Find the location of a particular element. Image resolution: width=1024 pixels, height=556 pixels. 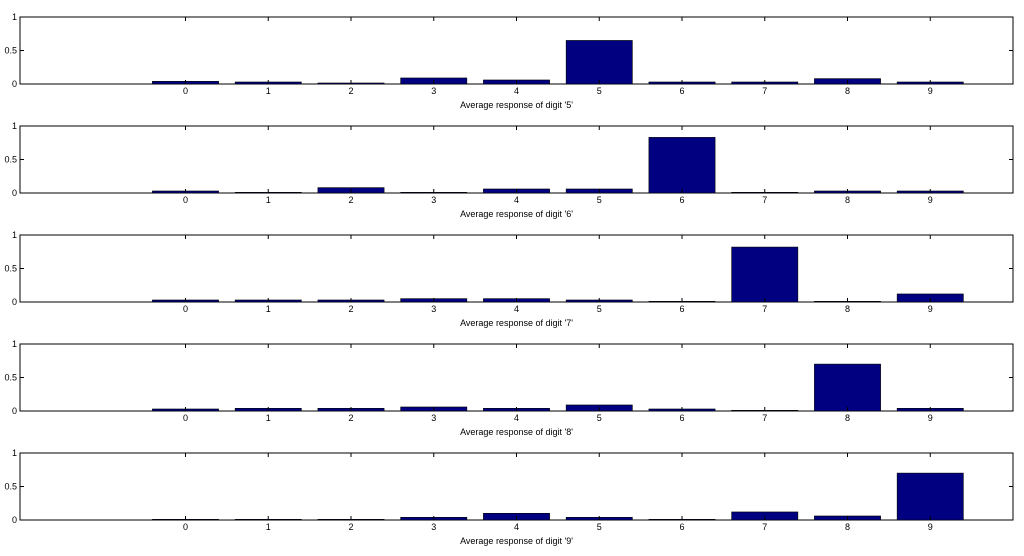

x-axis-label: Average response of digit '9' is located at coordinates (516, 541).